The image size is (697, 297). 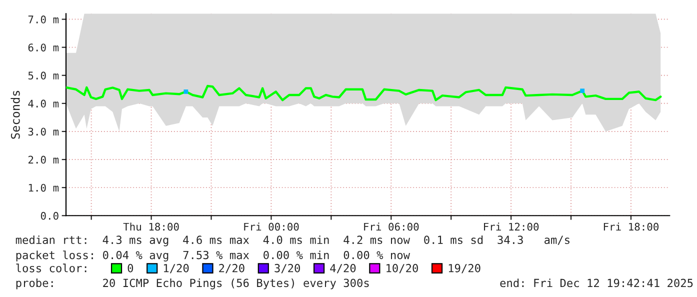 What do you see at coordinates (131, 268) in the screenshot?
I see `legend-label: 0` at bounding box center [131, 268].